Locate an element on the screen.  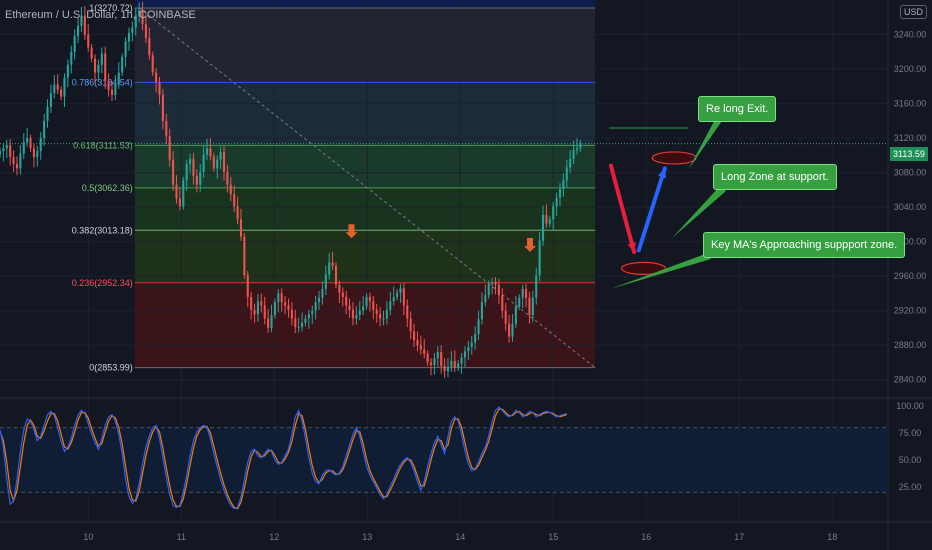
time-tick-label: 17 is located at coordinates (739, 537).